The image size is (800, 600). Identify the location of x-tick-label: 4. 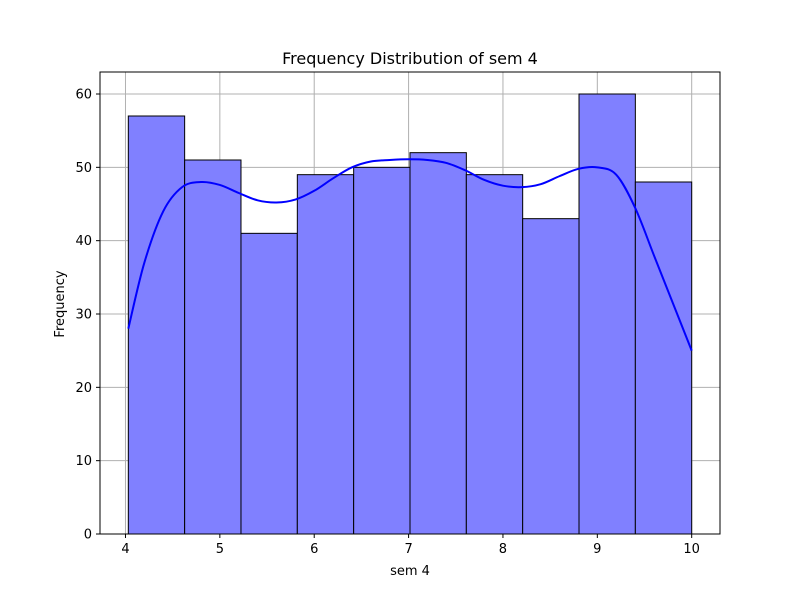
(125, 549).